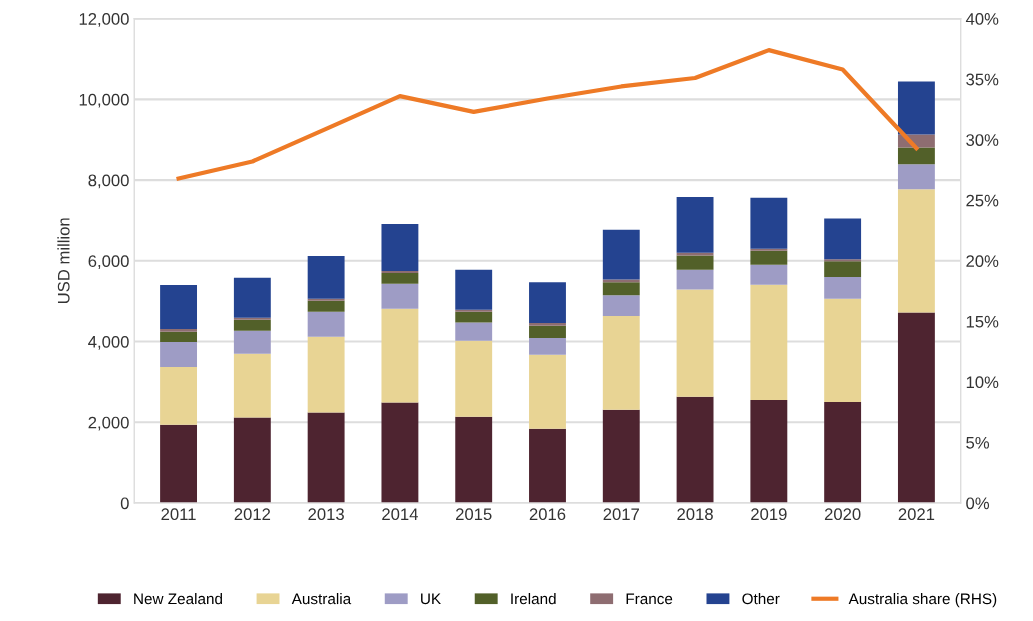 The image size is (1033, 621). What do you see at coordinates (178, 599) in the screenshot?
I see `legend-label: New Zealand` at bounding box center [178, 599].